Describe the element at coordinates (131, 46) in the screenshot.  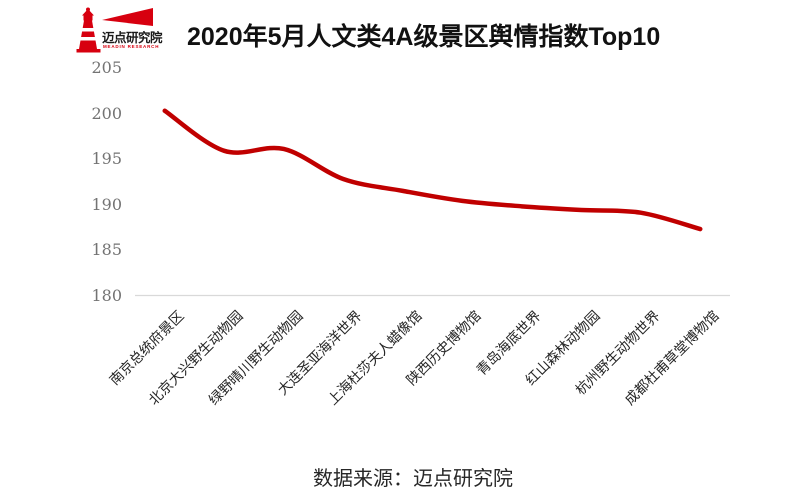
I see `logo-tagline: MEADIN RESEARCH` at that location.